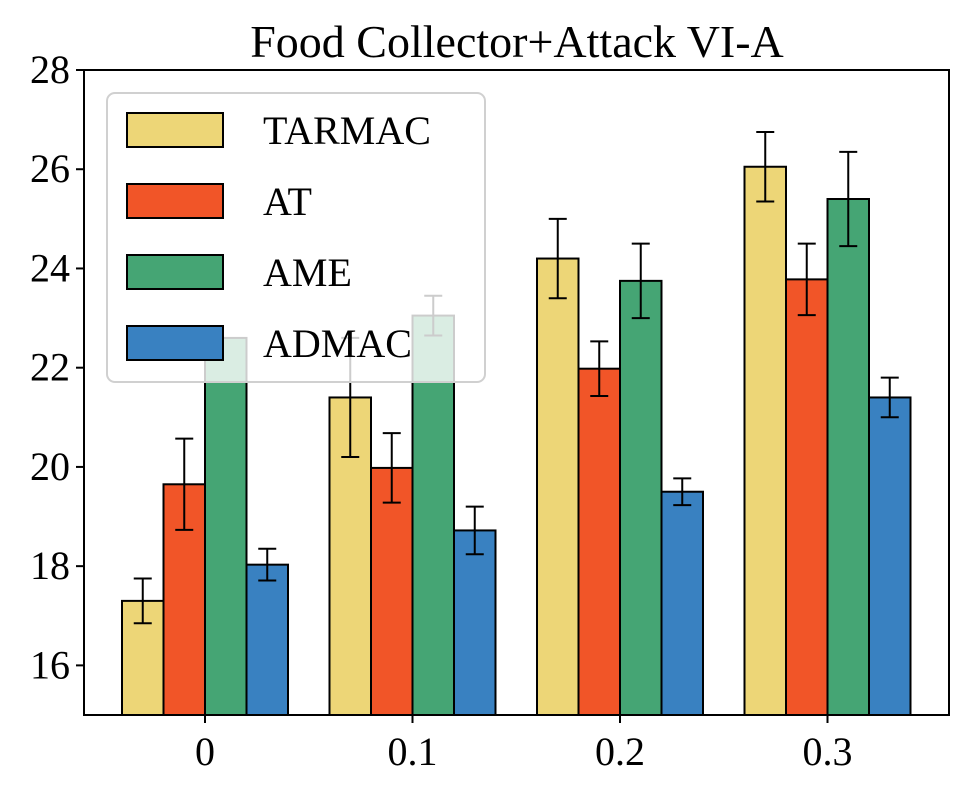  I want to click on bar-admac-0.2, so click(682, 603).